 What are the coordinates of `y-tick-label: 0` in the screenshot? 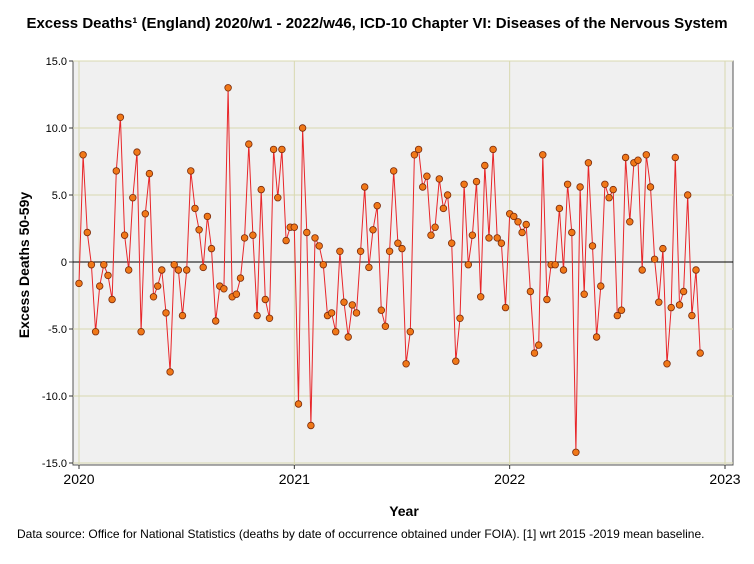 It's located at (64, 263).